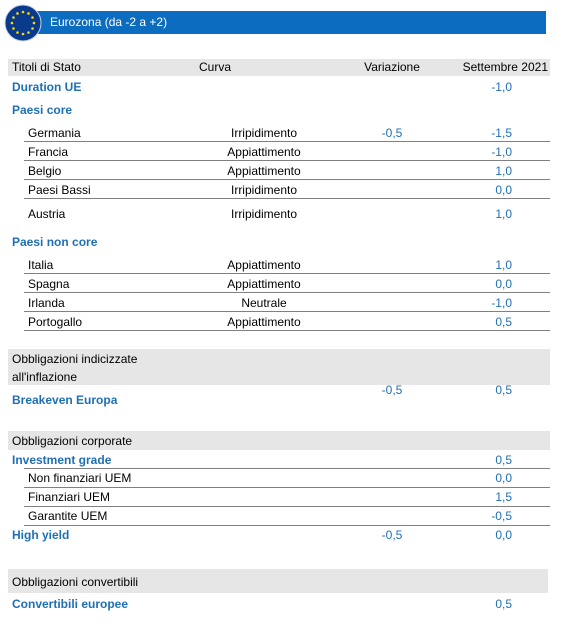  I want to click on high-yield-variazione: -0,5, so click(392, 535).